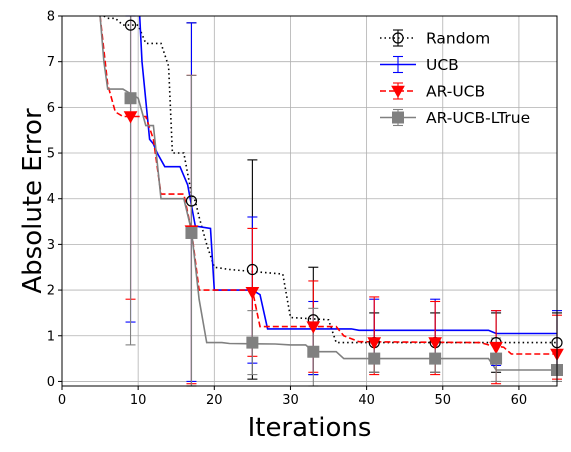 This screenshot has height=452, width=571. What do you see at coordinates (398, 38) in the screenshot?
I see `legend-marker-random` at bounding box center [398, 38].